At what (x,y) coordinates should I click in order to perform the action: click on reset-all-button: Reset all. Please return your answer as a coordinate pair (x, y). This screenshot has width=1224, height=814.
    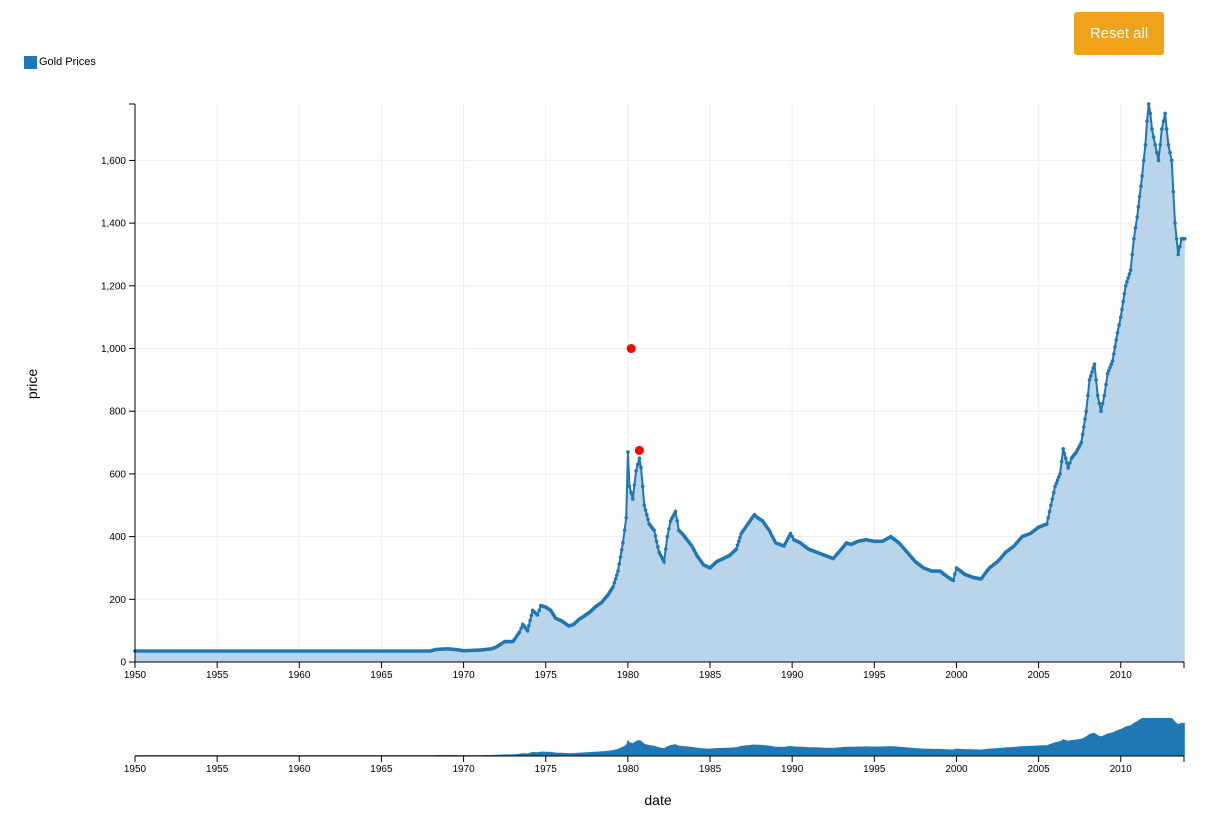
    Looking at the image, I should click on (1119, 33).